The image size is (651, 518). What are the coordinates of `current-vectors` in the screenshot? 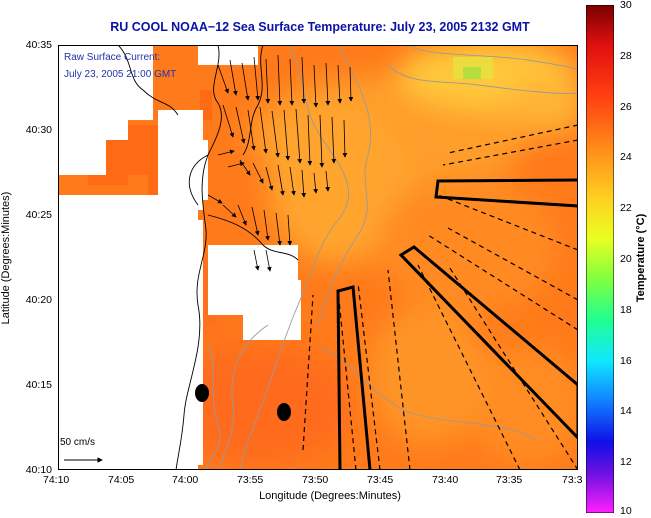 It's located at (280, 163).